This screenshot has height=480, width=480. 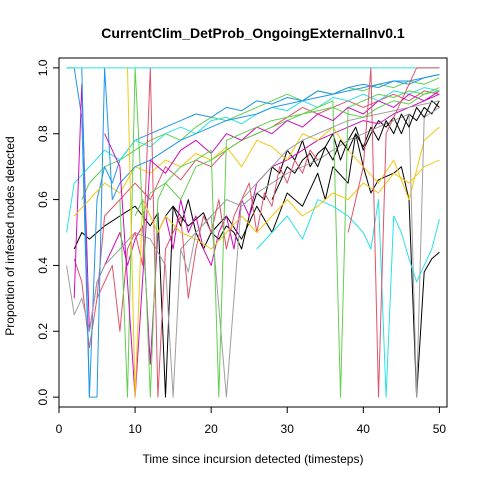 What do you see at coordinates (48, 232) in the screenshot?
I see `y-axis: 0.0 0.2 0.4 0.6 0.8 1.0` at bounding box center [48, 232].